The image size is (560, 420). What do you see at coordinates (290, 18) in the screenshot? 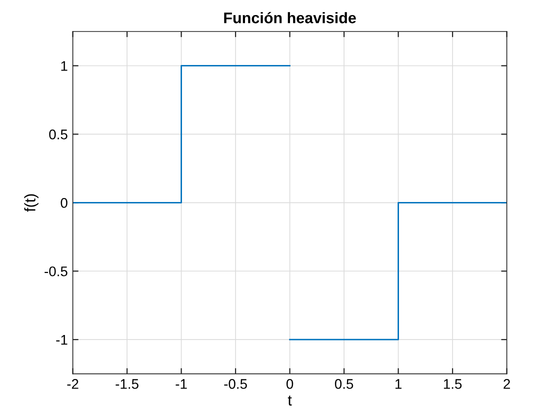
I see `chart-title: Función heaviside` at bounding box center [290, 18].